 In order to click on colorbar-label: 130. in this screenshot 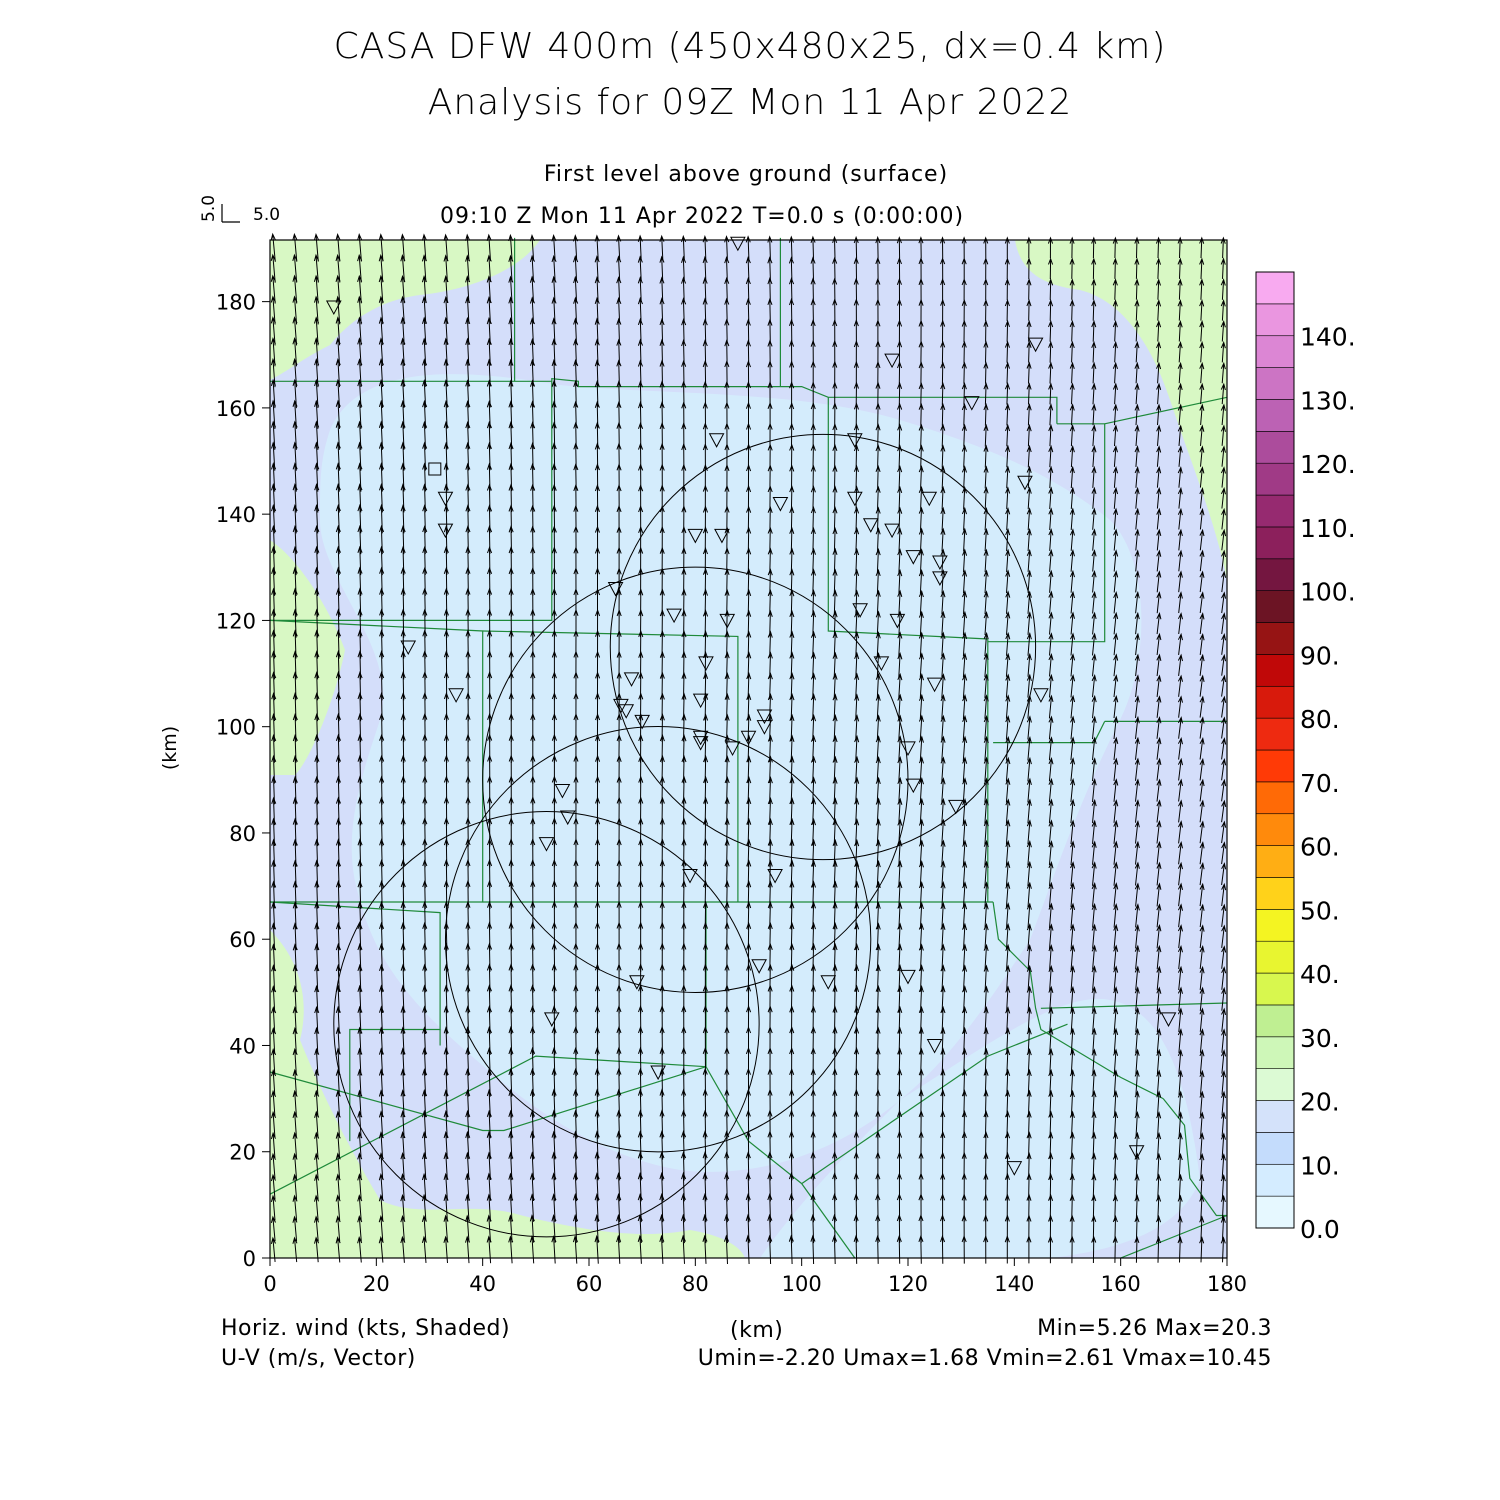, I will do `click(1328, 400)`.